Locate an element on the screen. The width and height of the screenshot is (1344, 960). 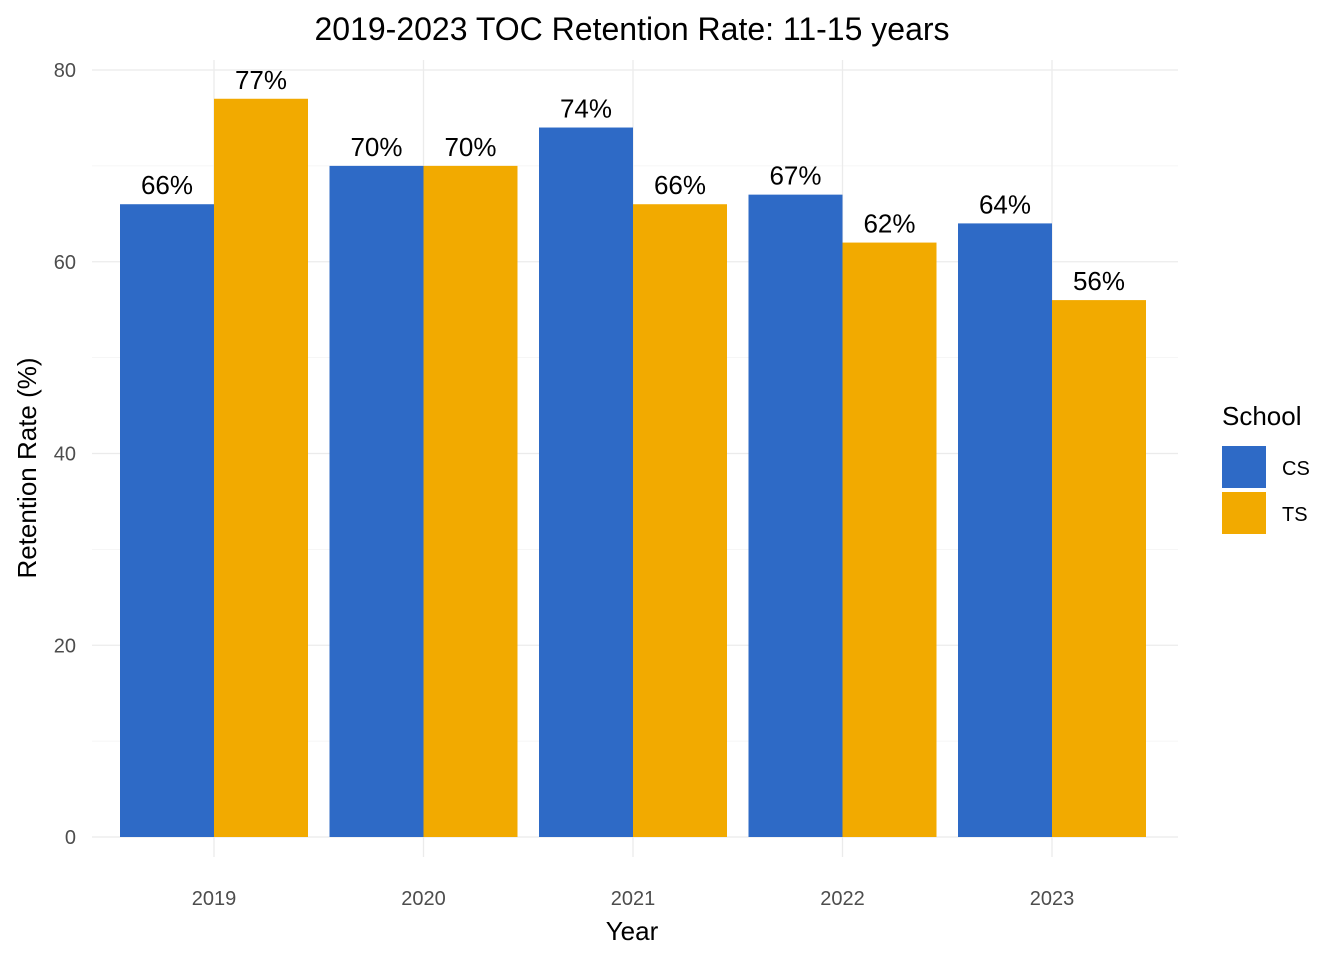
y-axis-title: Retention Rate (%) is located at coordinates (27, 467).